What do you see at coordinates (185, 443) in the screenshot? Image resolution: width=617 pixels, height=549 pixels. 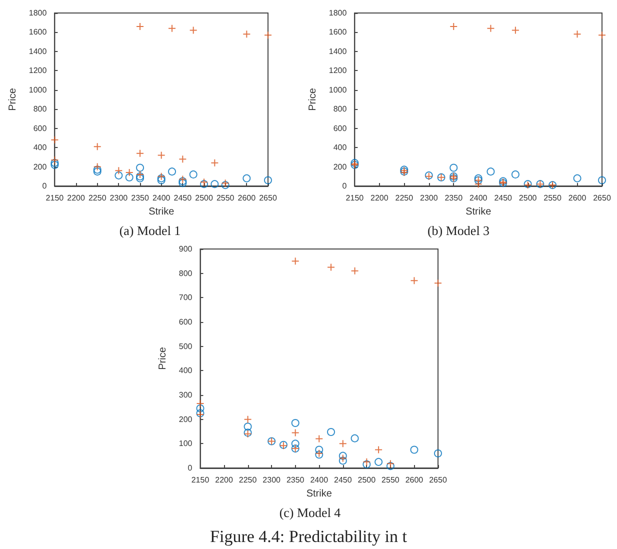 I see `y-tick-label: 100` at bounding box center [185, 443].